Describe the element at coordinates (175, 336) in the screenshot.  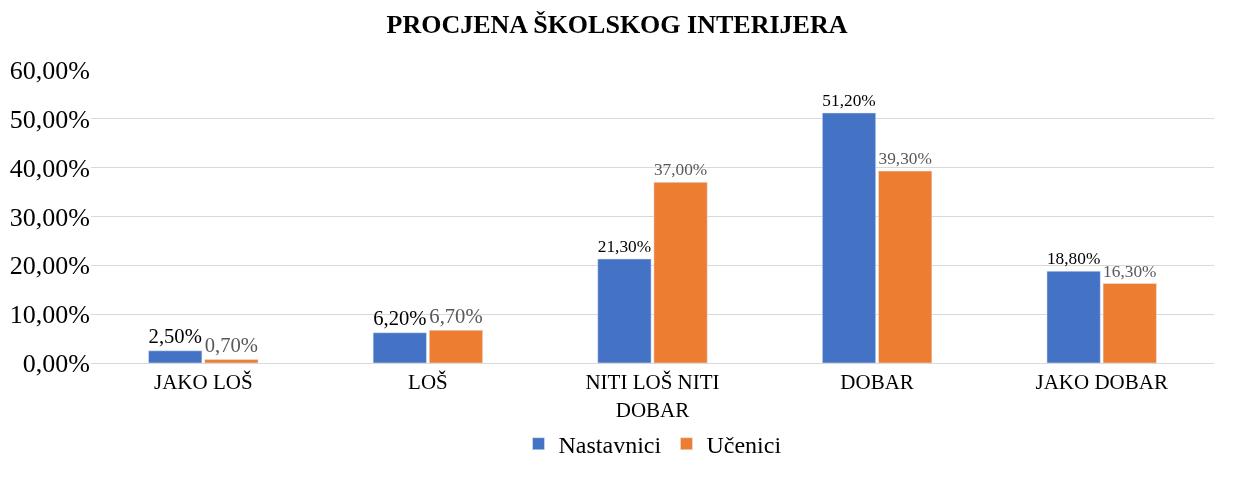
I see `data-label: 2,50%` at that location.